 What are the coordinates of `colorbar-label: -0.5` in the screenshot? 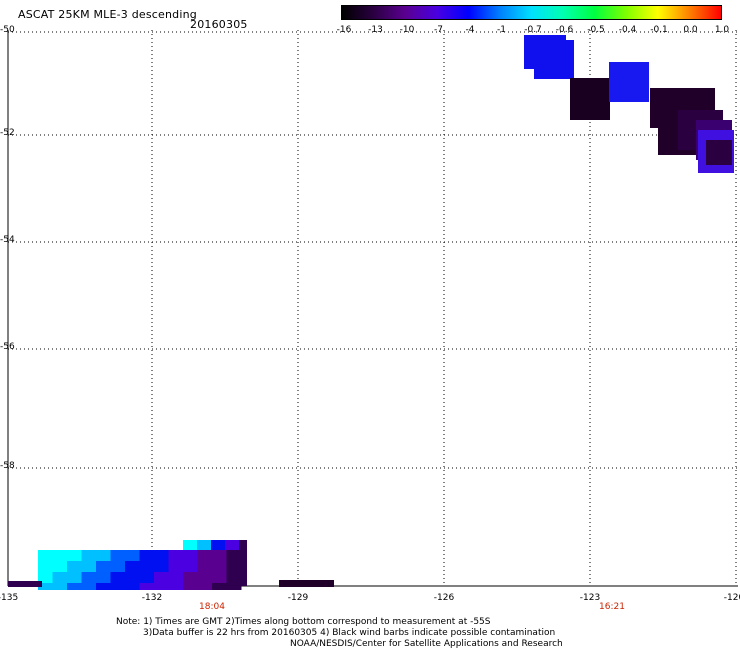 It's located at (596, 30).